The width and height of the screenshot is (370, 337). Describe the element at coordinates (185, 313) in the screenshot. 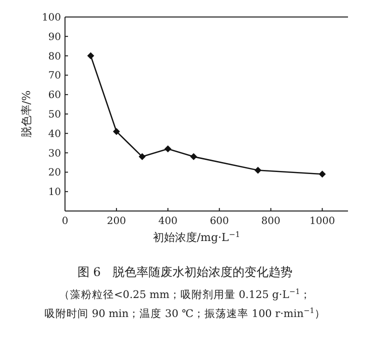

I see `text: 吸附时间 90 min；温度 30 ℃；振荡速率 100 r·min$^{−1}$）` at that location.